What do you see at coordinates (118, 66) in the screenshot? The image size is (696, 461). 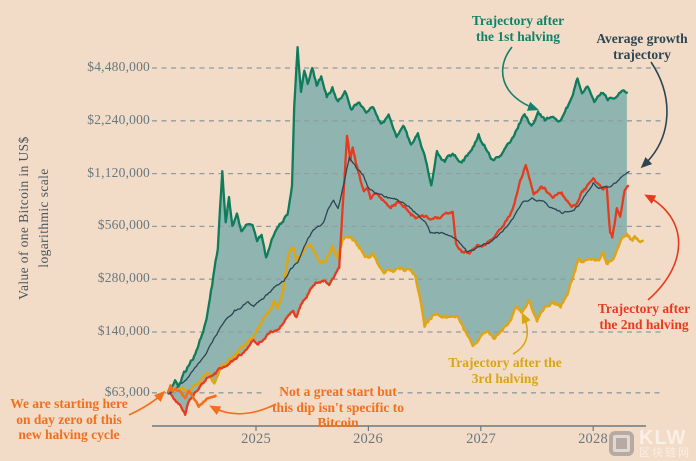 I see `y-tick-label: $4,480,000` at bounding box center [118, 66].